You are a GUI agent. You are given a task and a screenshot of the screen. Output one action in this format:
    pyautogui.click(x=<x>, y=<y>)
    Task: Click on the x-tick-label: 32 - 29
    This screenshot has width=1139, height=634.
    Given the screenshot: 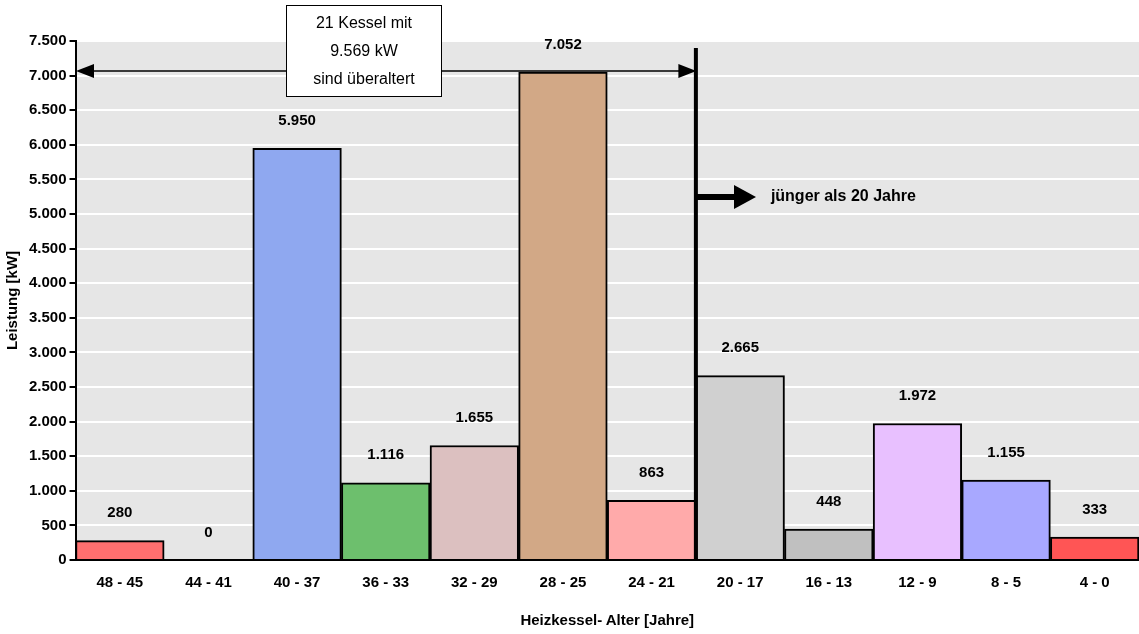 What is the action you would take?
    pyautogui.click(x=474, y=582)
    